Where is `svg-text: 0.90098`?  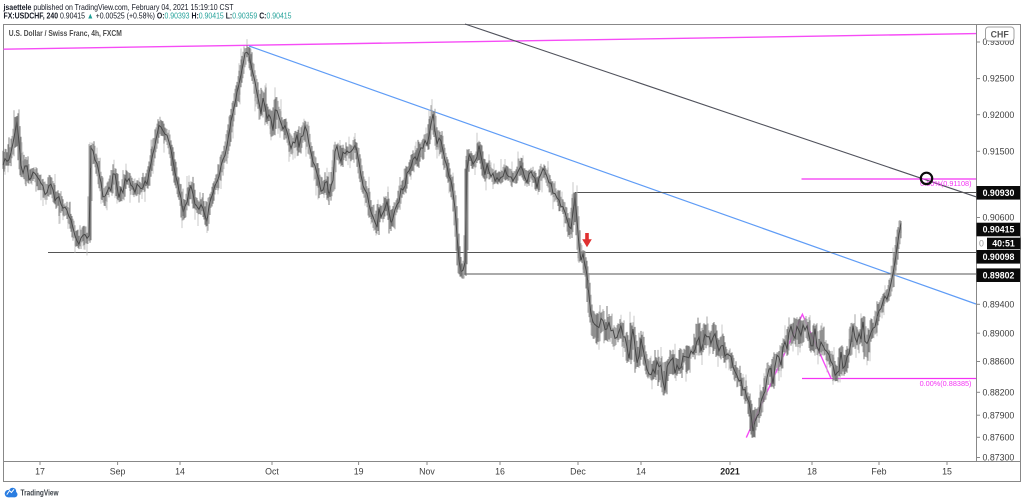 svg-text: 0.90098 is located at coordinates (999, 257).